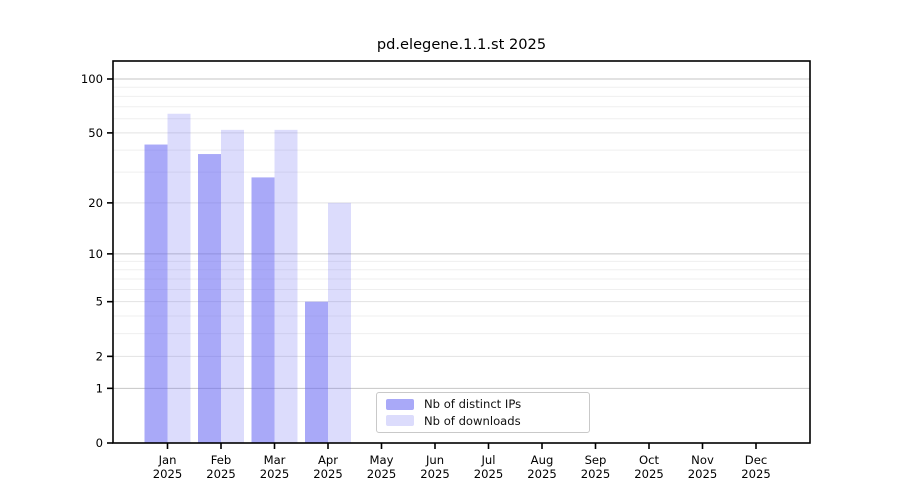  Describe the element at coordinates (286, 286) in the screenshot. I see `bar-nb-of-downloads-mar` at that location.